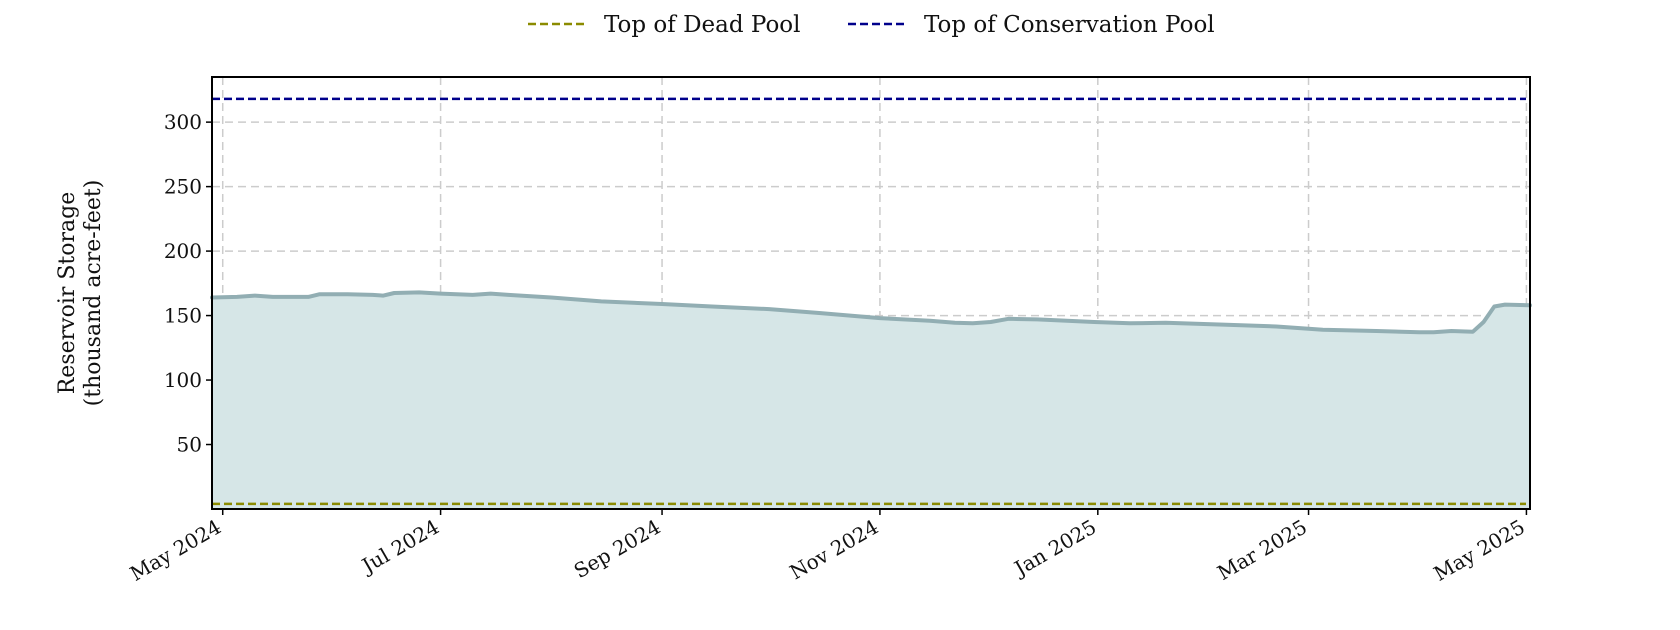 The width and height of the screenshot is (1680, 630). I want to click on legend-item-top-of-conservation-pool: Top of Conservation Pool, so click(1031, 25).